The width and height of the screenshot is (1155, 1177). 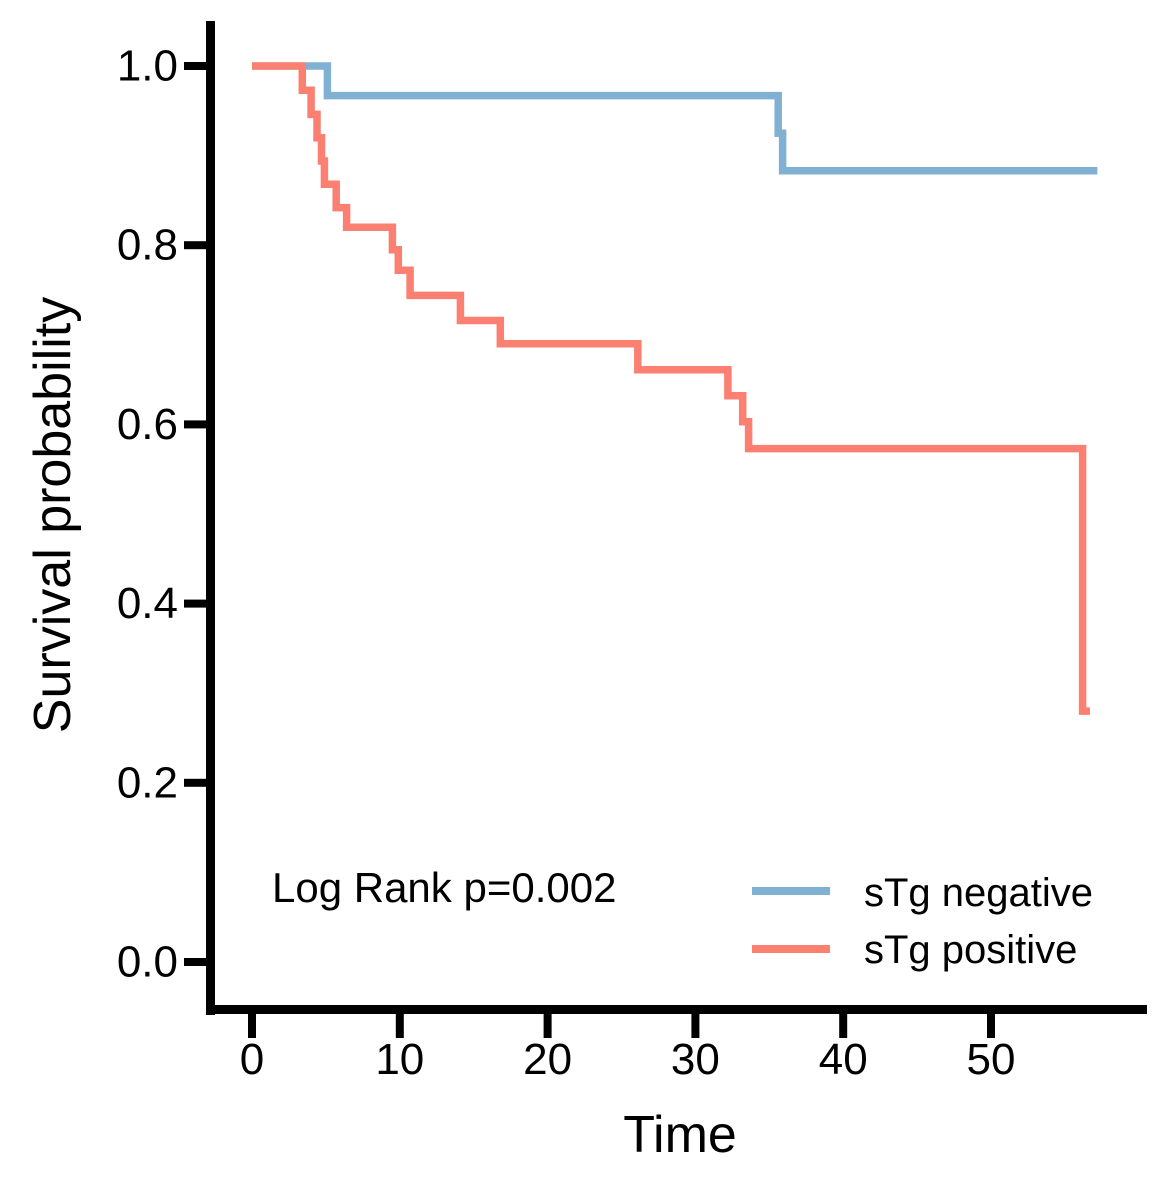 I want to click on legend: sTg negative sTg positive, so click(x=922, y=921).